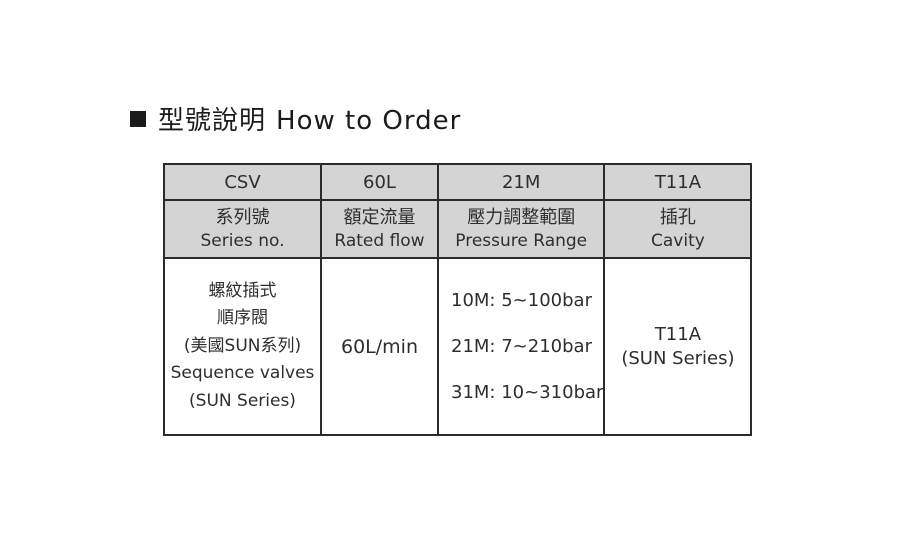  What do you see at coordinates (369, 121) in the screenshot?
I see `page-title-en: How to Order` at bounding box center [369, 121].